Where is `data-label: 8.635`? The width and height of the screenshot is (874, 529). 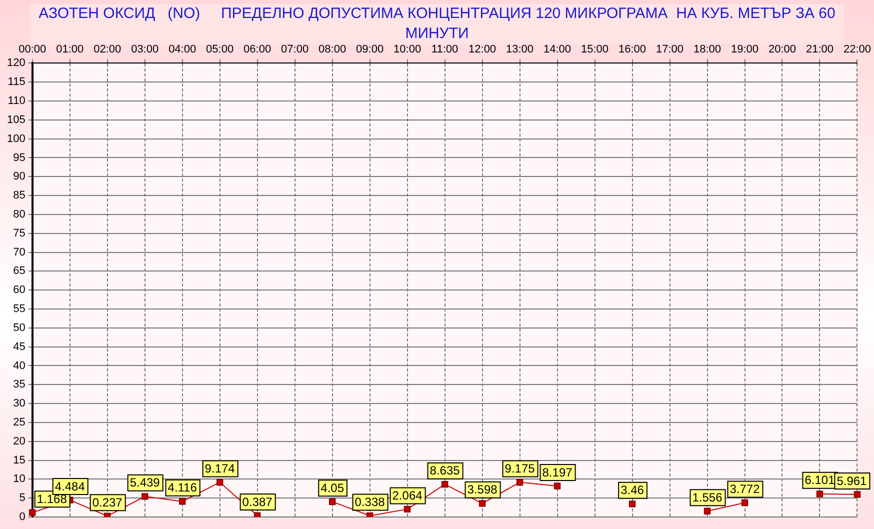 data-label: 8.635 is located at coordinates (445, 471).